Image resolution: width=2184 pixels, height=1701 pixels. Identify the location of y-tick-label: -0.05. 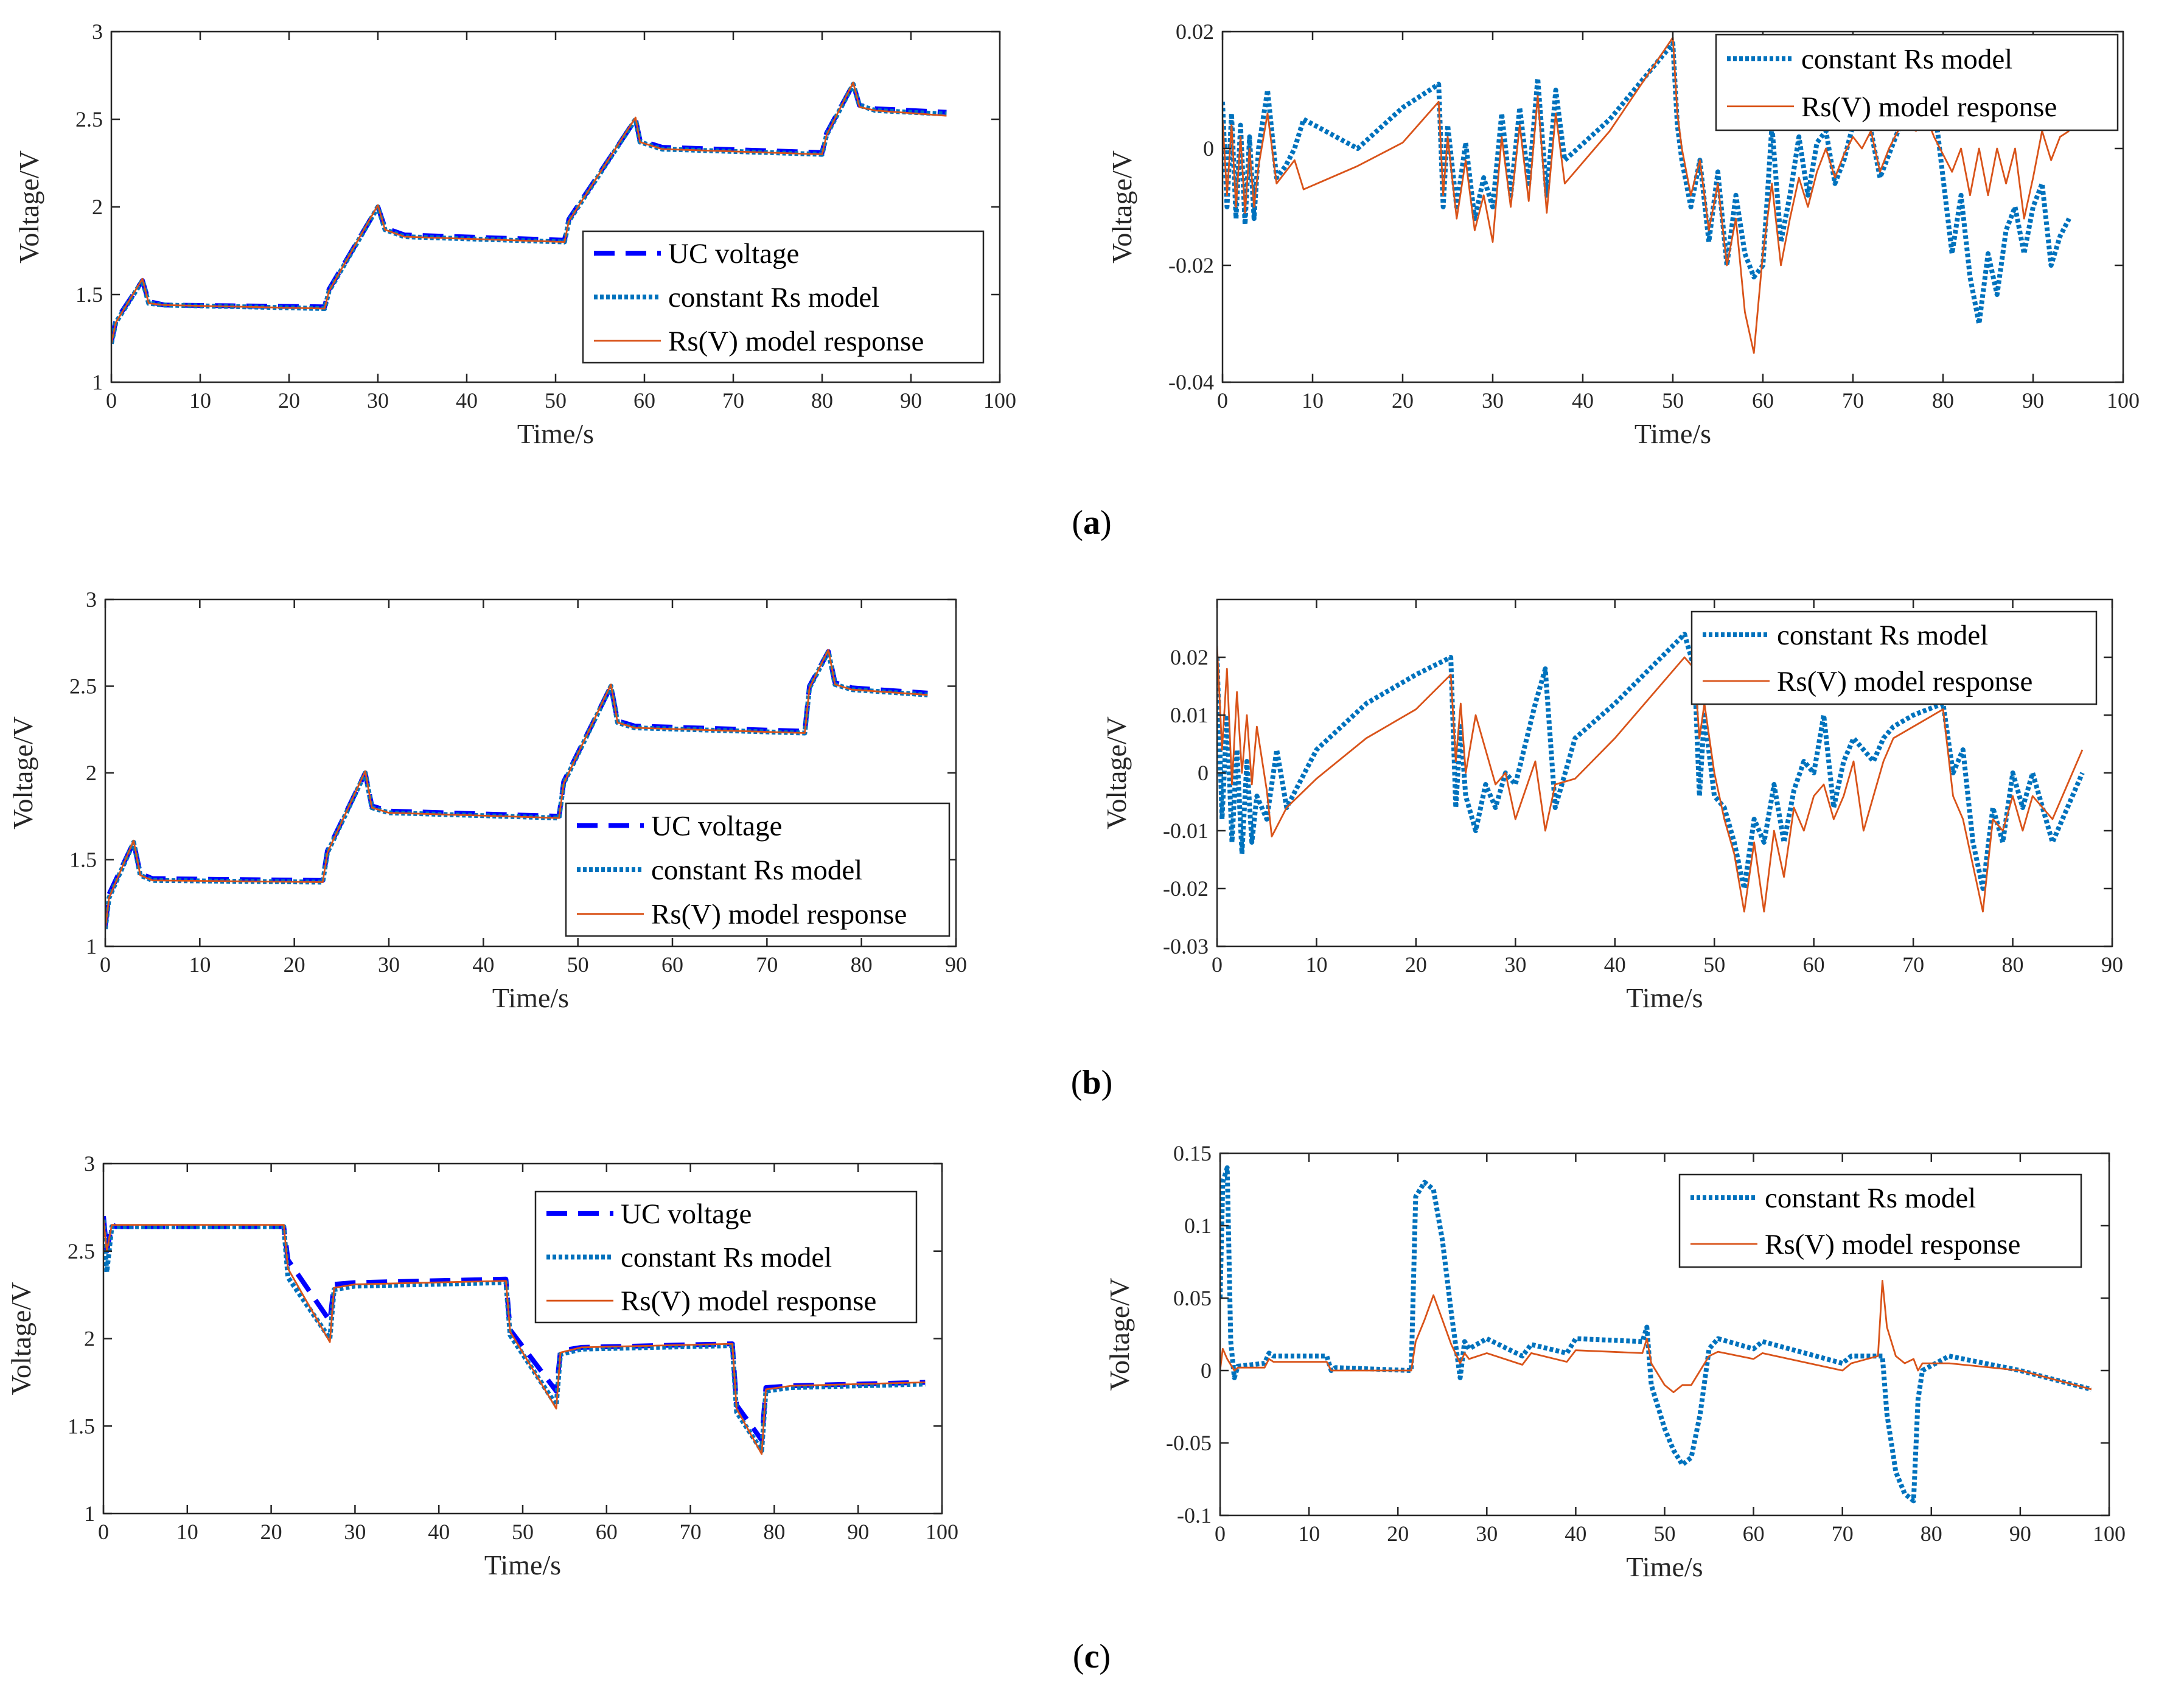
(1189, 1443).